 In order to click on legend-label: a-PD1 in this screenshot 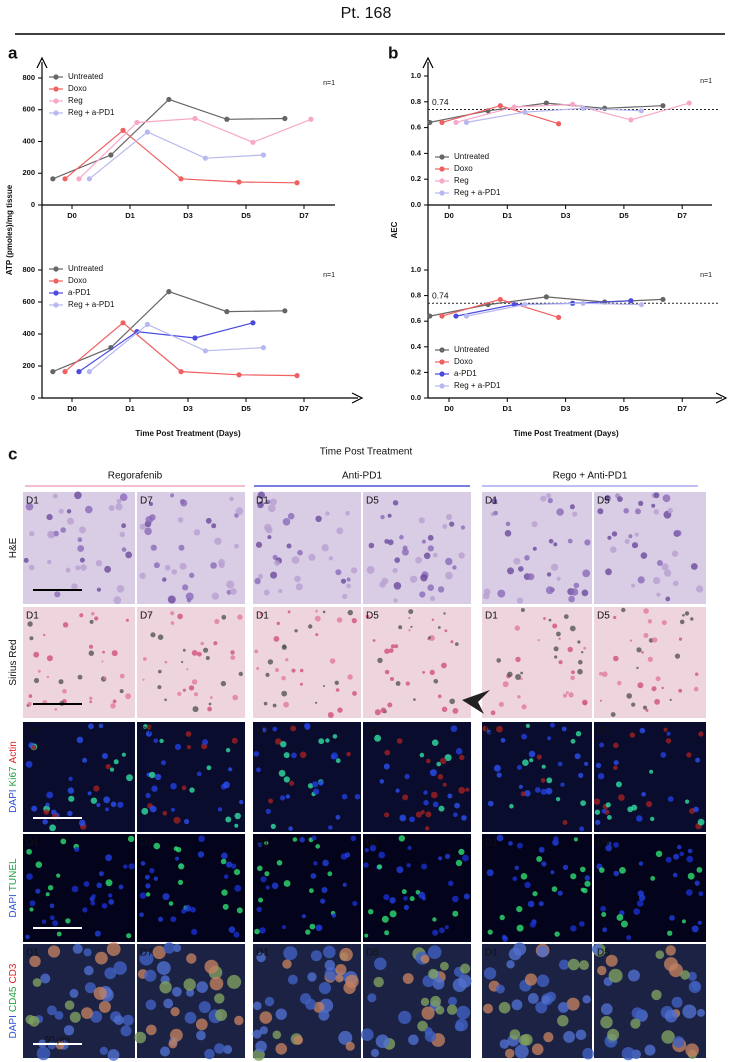, I will do `click(465, 373)`.